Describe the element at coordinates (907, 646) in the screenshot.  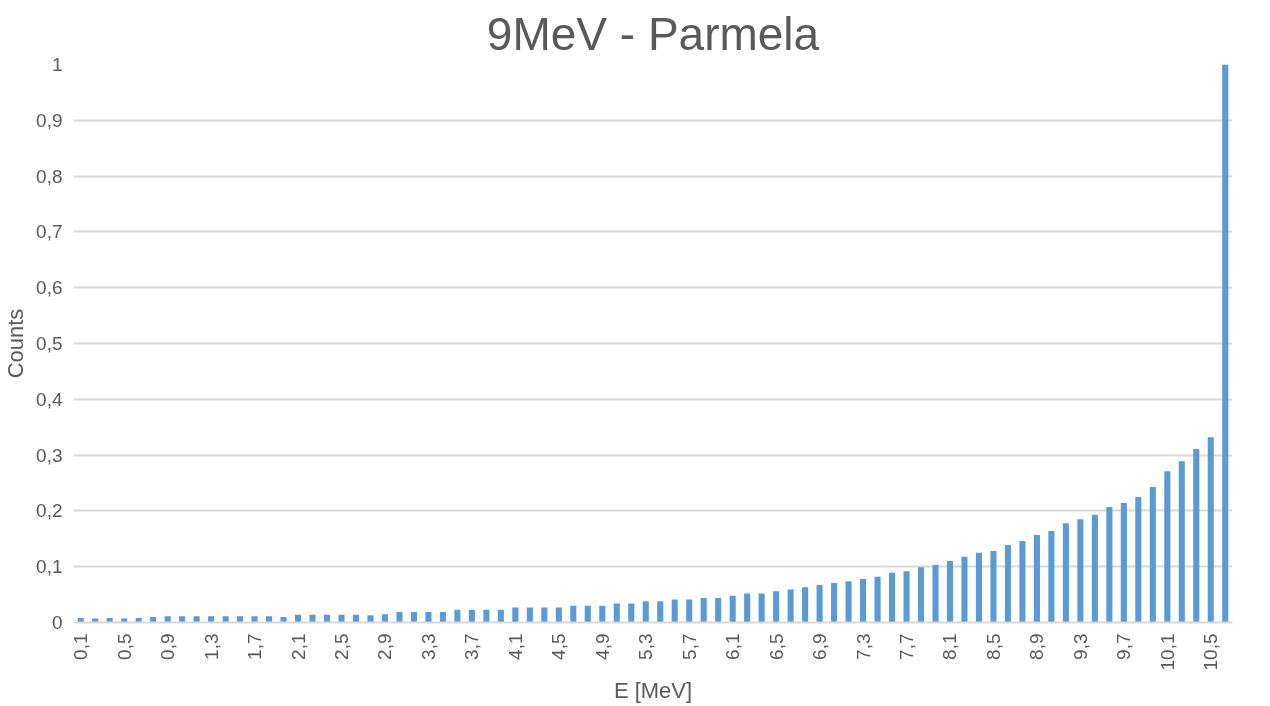
I see `x-tick-label: 7,7` at that location.